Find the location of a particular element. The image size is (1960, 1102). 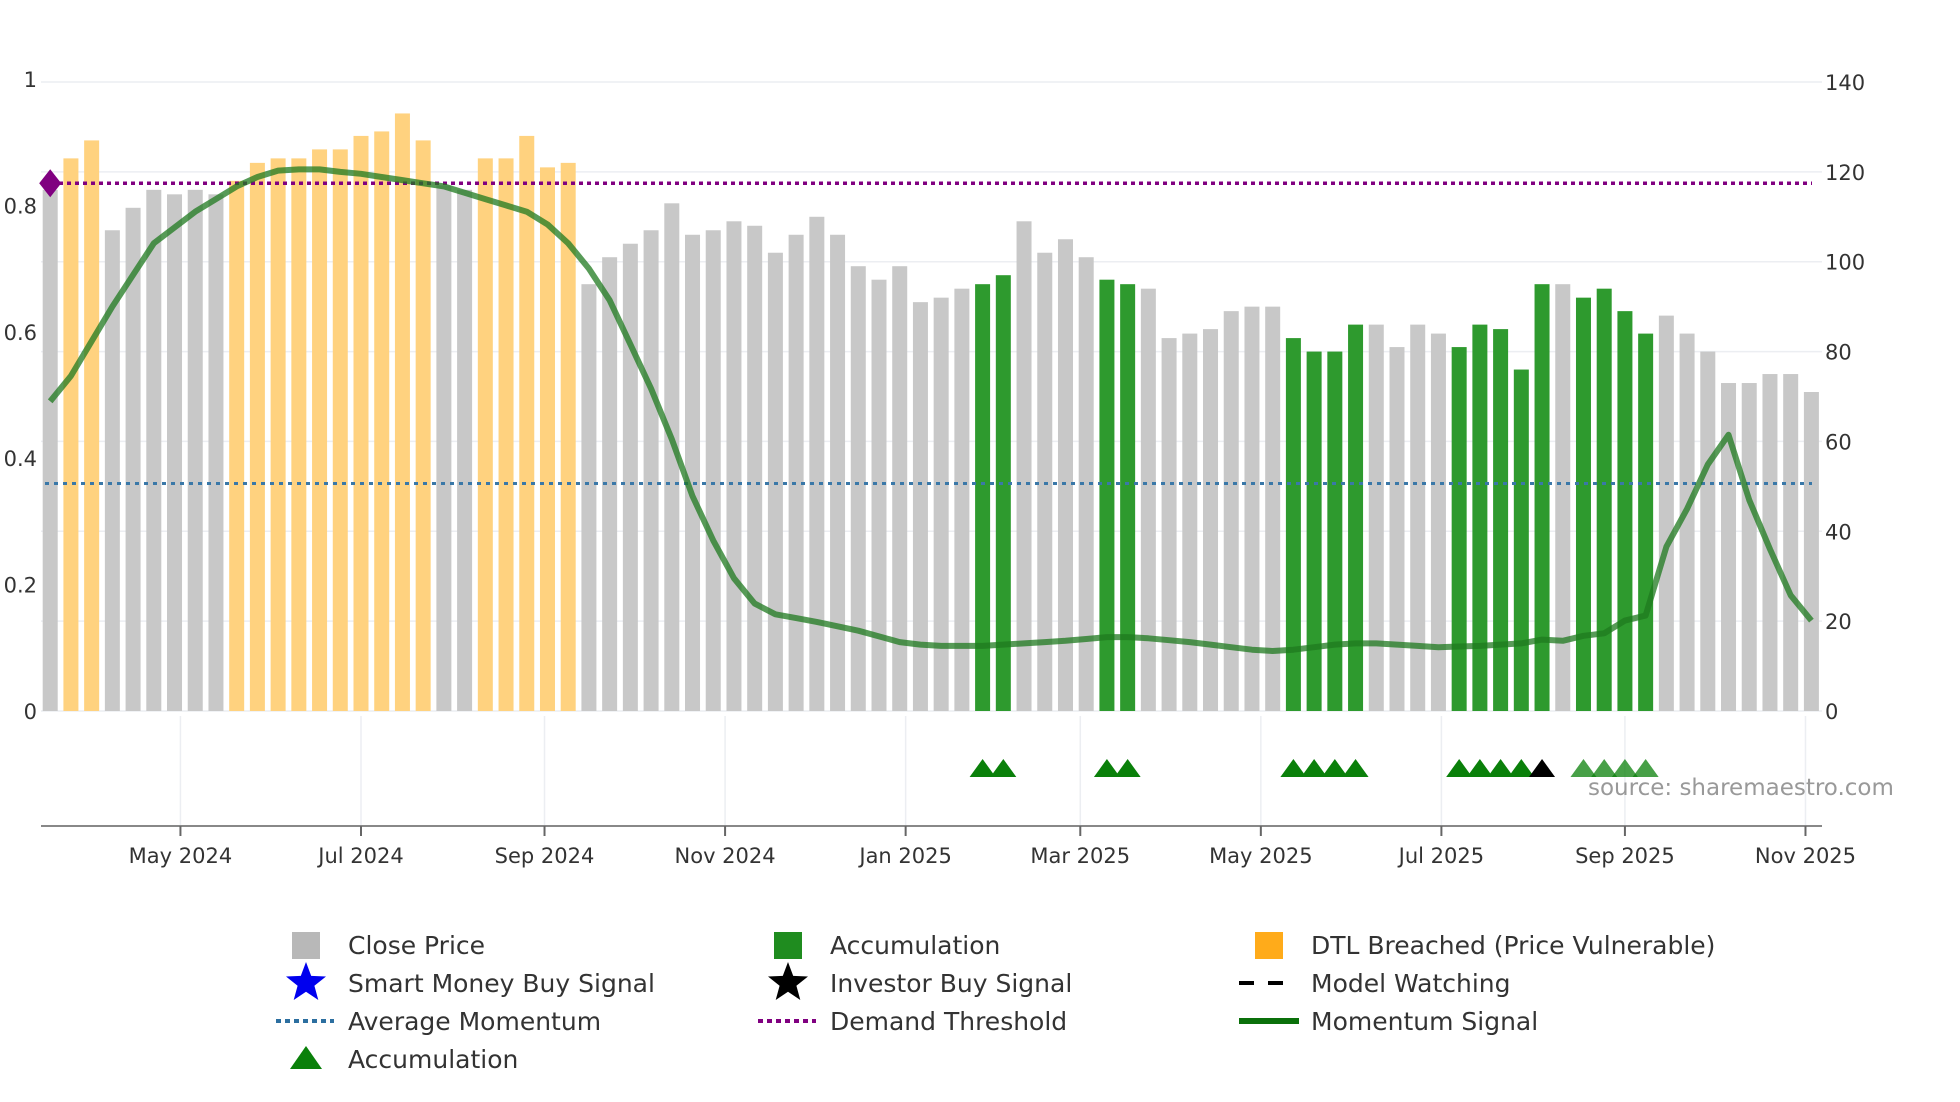

black-star-icon is located at coordinates (788, 981).